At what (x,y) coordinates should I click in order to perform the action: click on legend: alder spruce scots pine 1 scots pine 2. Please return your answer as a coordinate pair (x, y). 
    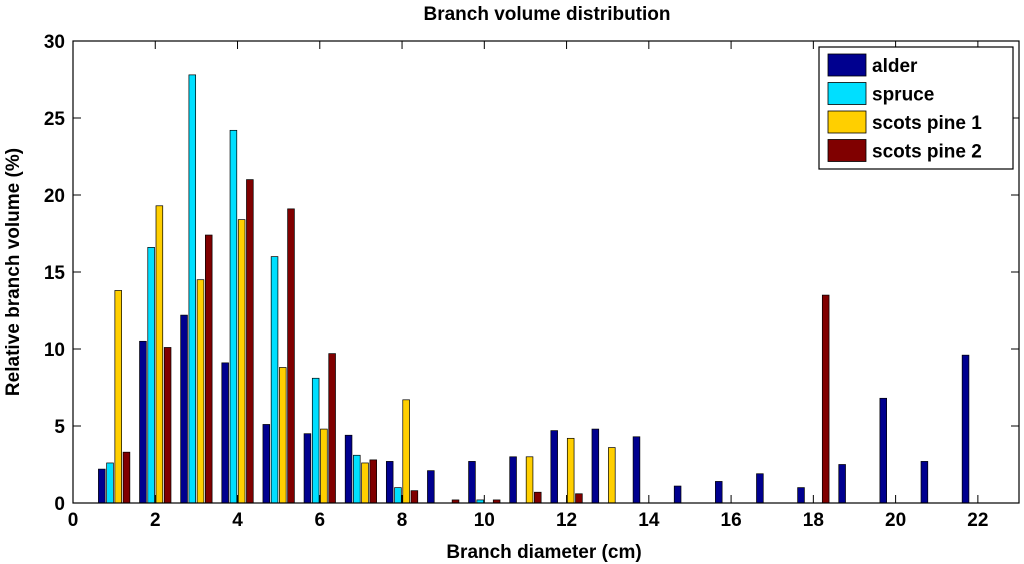
    Looking at the image, I should click on (916, 108).